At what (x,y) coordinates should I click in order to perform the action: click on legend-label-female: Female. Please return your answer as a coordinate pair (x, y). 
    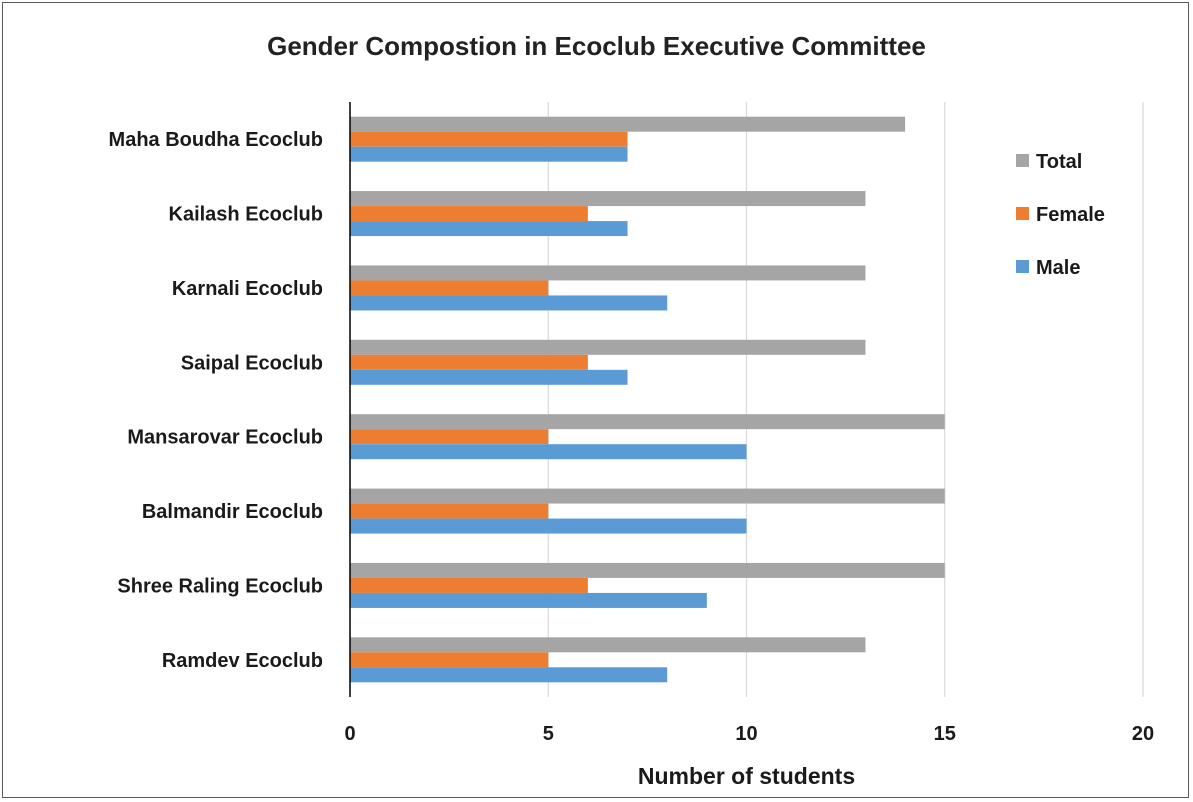
    Looking at the image, I should click on (1070, 215).